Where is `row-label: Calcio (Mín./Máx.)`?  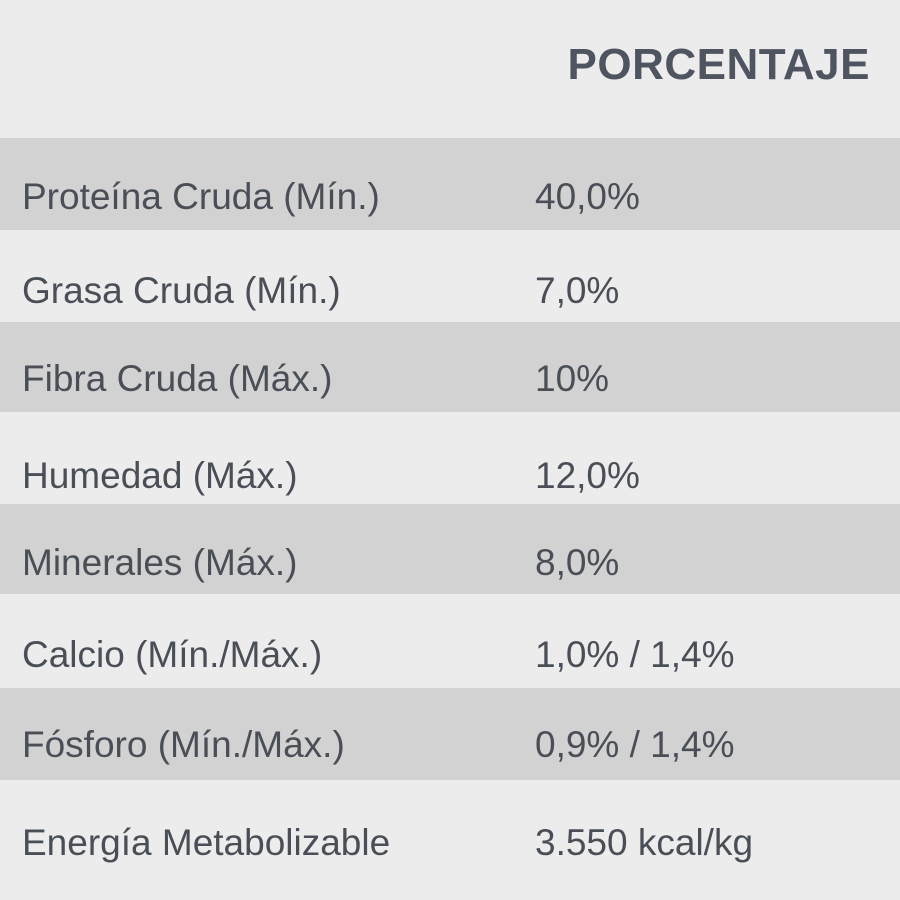
row-label: Calcio (Mín./Máx.) is located at coordinates (172, 654).